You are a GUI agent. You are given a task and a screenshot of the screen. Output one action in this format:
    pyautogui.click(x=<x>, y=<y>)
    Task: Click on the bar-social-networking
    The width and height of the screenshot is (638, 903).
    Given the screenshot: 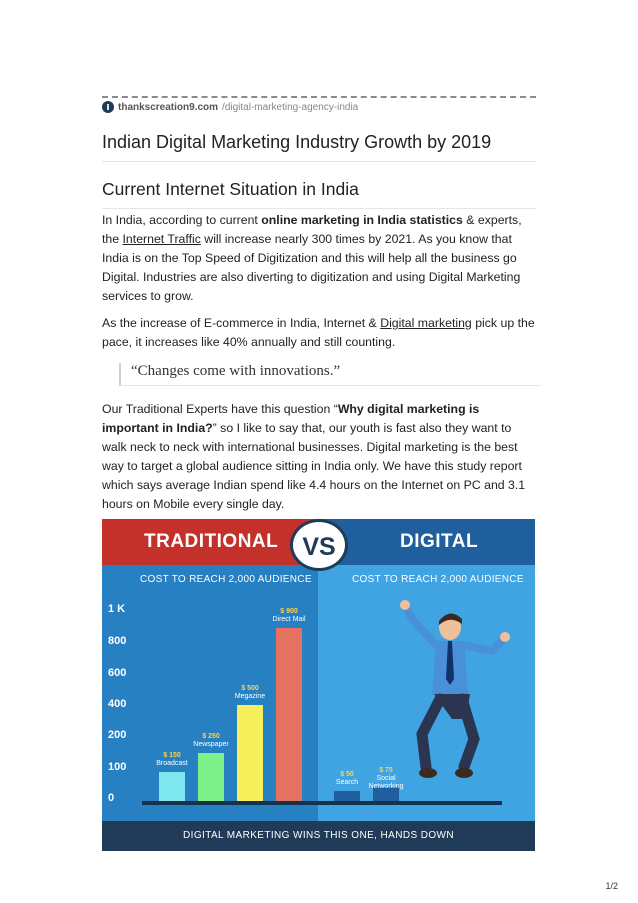 What is the action you would take?
    pyautogui.click(x=386, y=793)
    